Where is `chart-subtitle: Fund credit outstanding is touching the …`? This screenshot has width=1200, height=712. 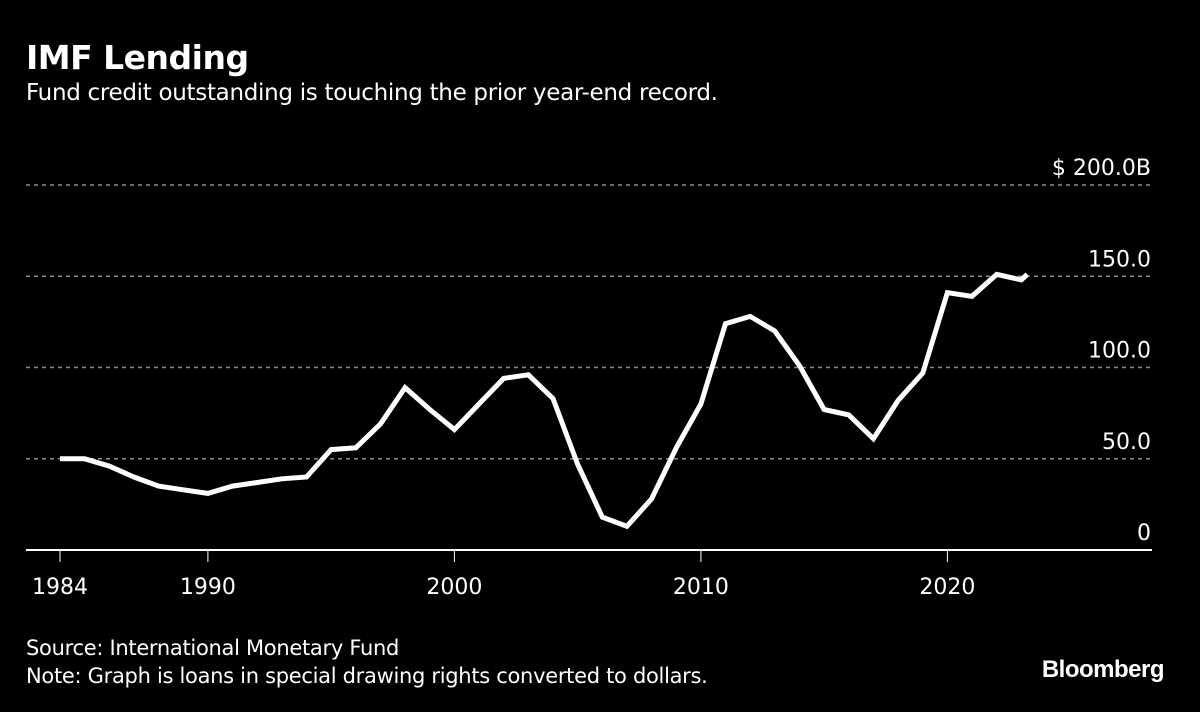
chart-subtitle: Fund credit outstanding is touching the … is located at coordinates (372, 93).